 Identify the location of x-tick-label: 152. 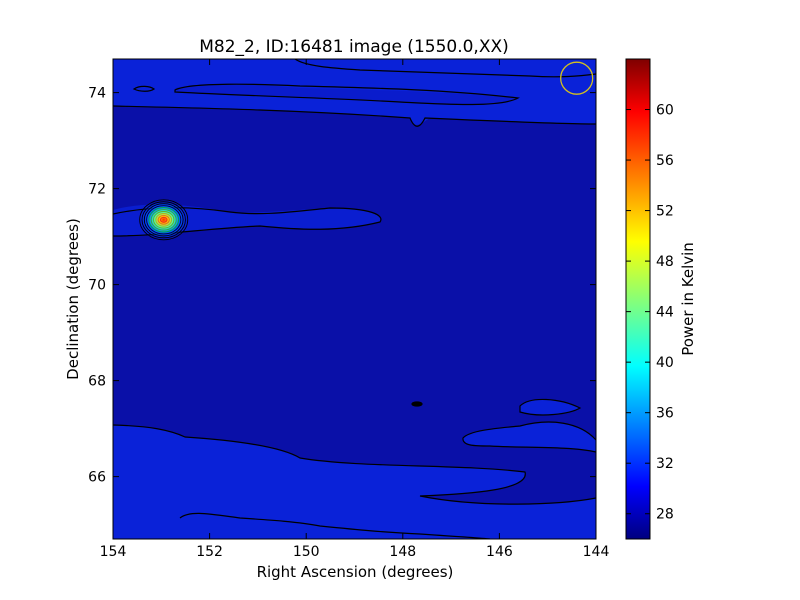
(209, 552).